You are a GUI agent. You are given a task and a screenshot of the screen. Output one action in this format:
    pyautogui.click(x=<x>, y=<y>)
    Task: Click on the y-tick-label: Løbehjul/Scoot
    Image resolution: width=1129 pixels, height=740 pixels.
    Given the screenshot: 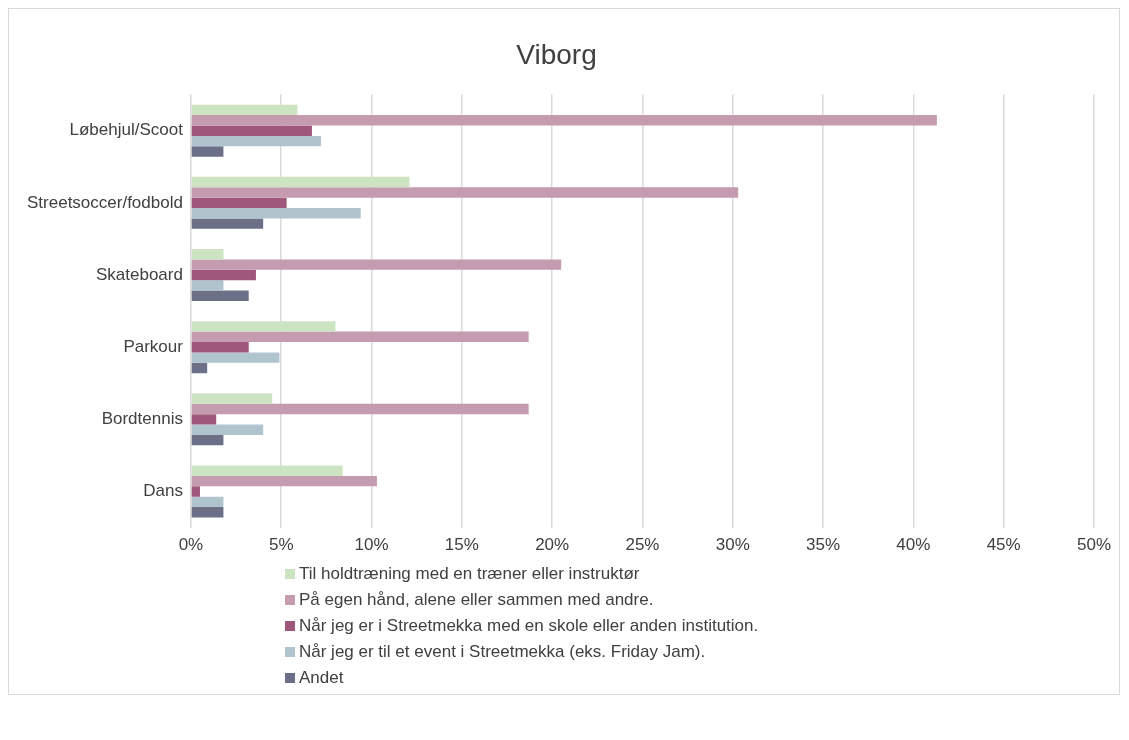 What is the action you would take?
    pyautogui.click(x=126, y=130)
    